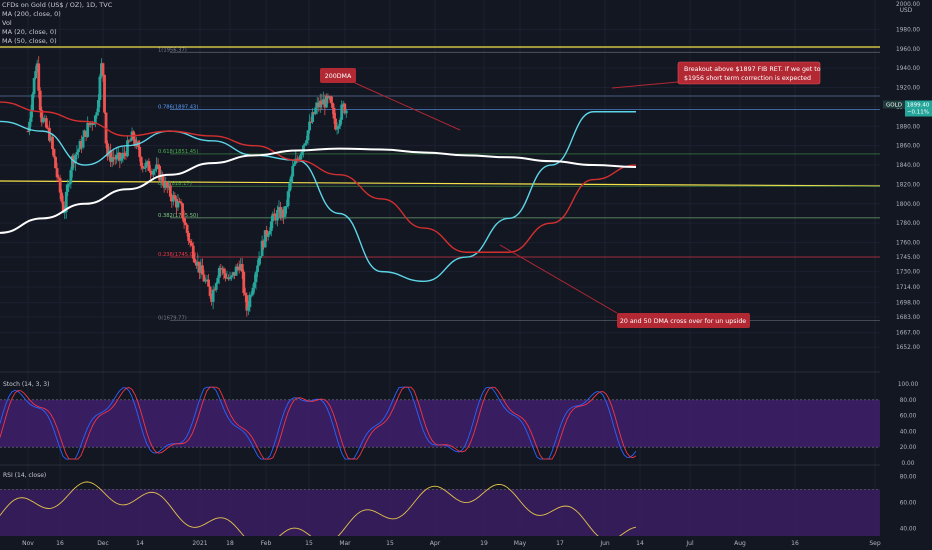 The height and width of the screenshot is (550, 932). What do you see at coordinates (747, 78) in the screenshot?
I see `breakout-text-line2: $1956 short term correction is expected` at bounding box center [747, 78].